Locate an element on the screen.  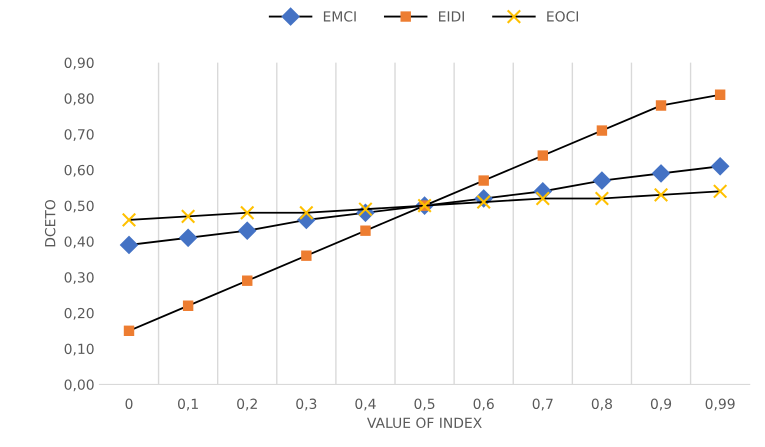
y-tick-label: 0,50 is located at coordinates (79, 206).